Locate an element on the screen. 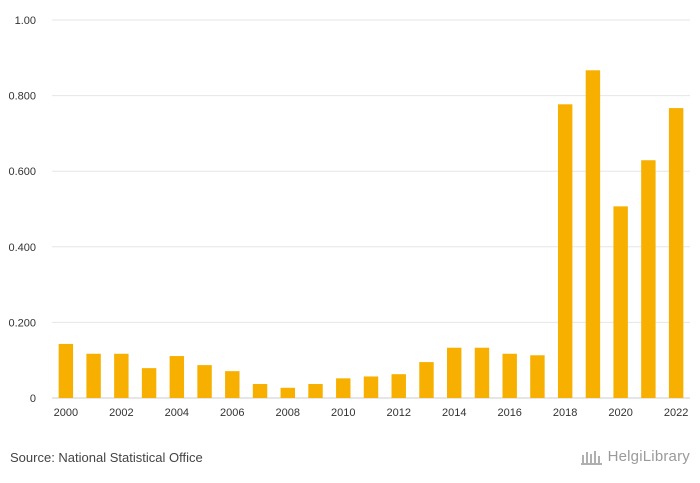  x-tick-label: 2014 is located at coordinates (454, 413).